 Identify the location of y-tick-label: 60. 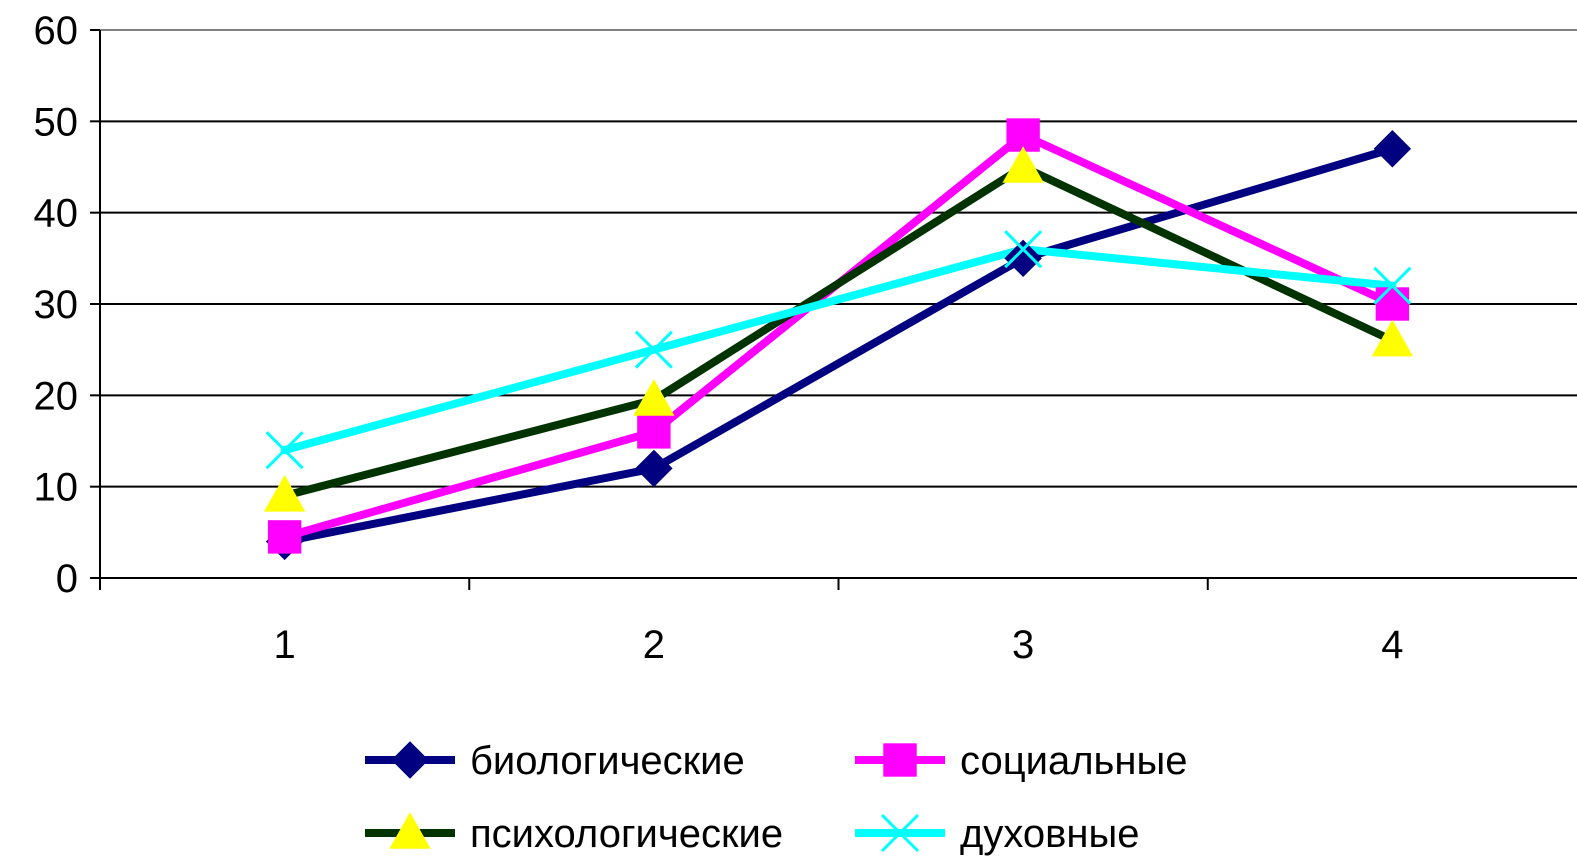
(56, 31).